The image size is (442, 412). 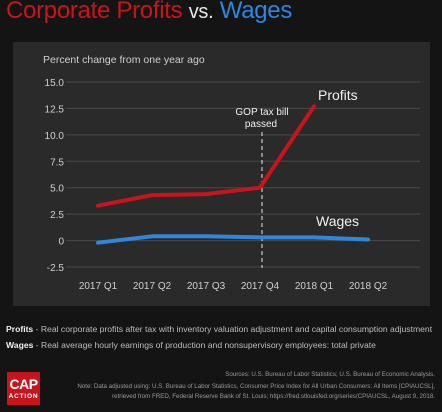 I want to click on y-tick-label: 0, so click(x=61, y=242).